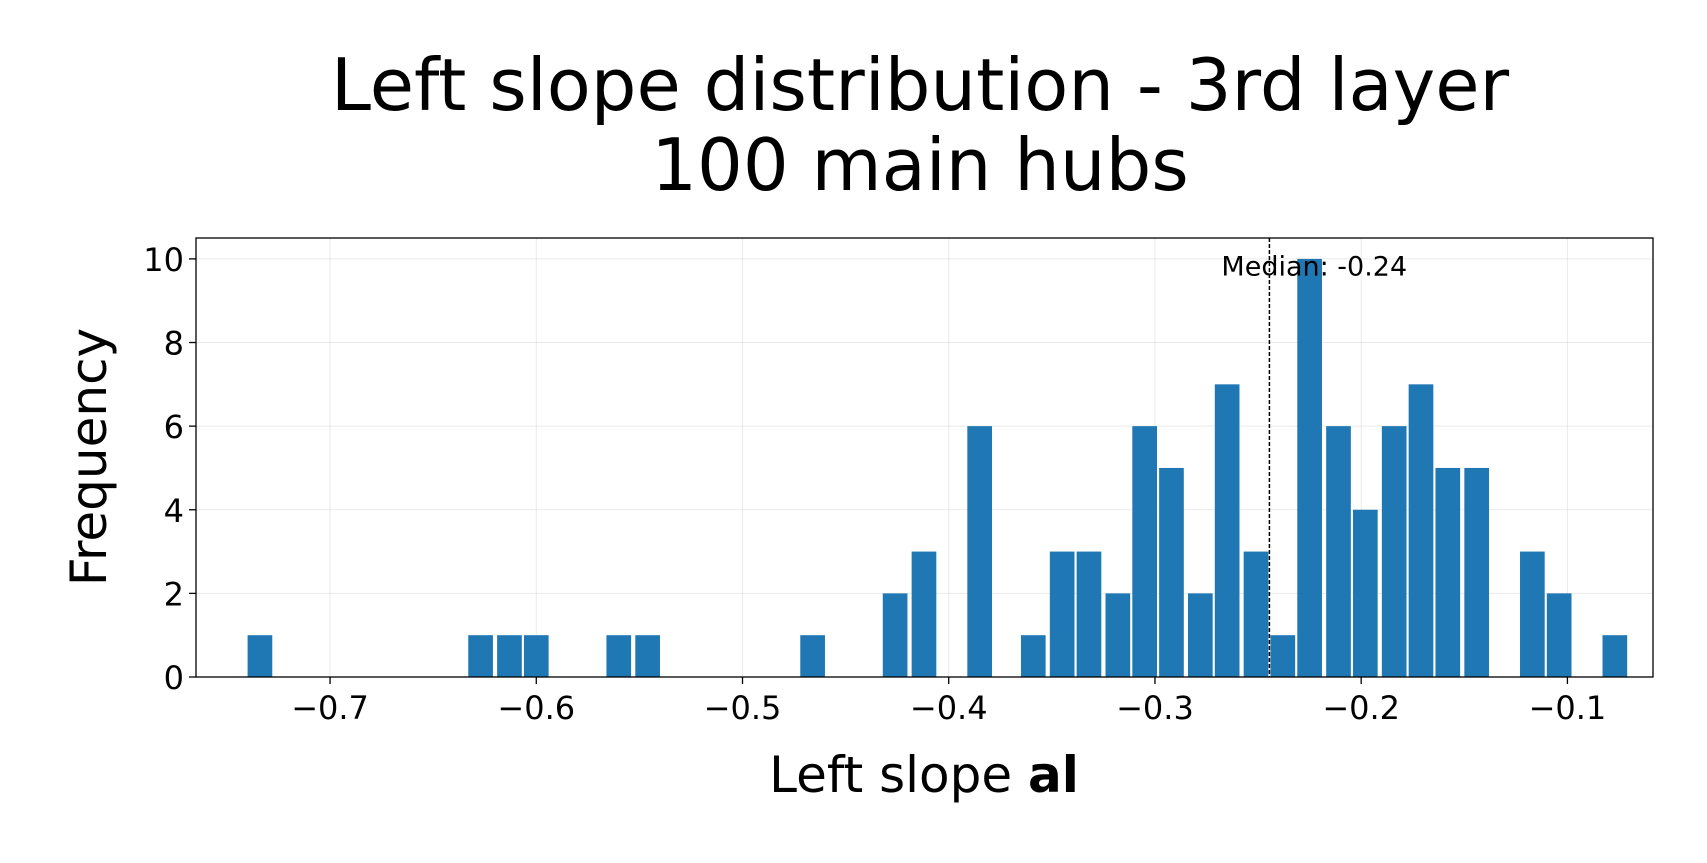 Image resolution: width=1707 pixels, height=863 pixels. I want to click on median-marker: Median: -0.24, so click(1314, 457).